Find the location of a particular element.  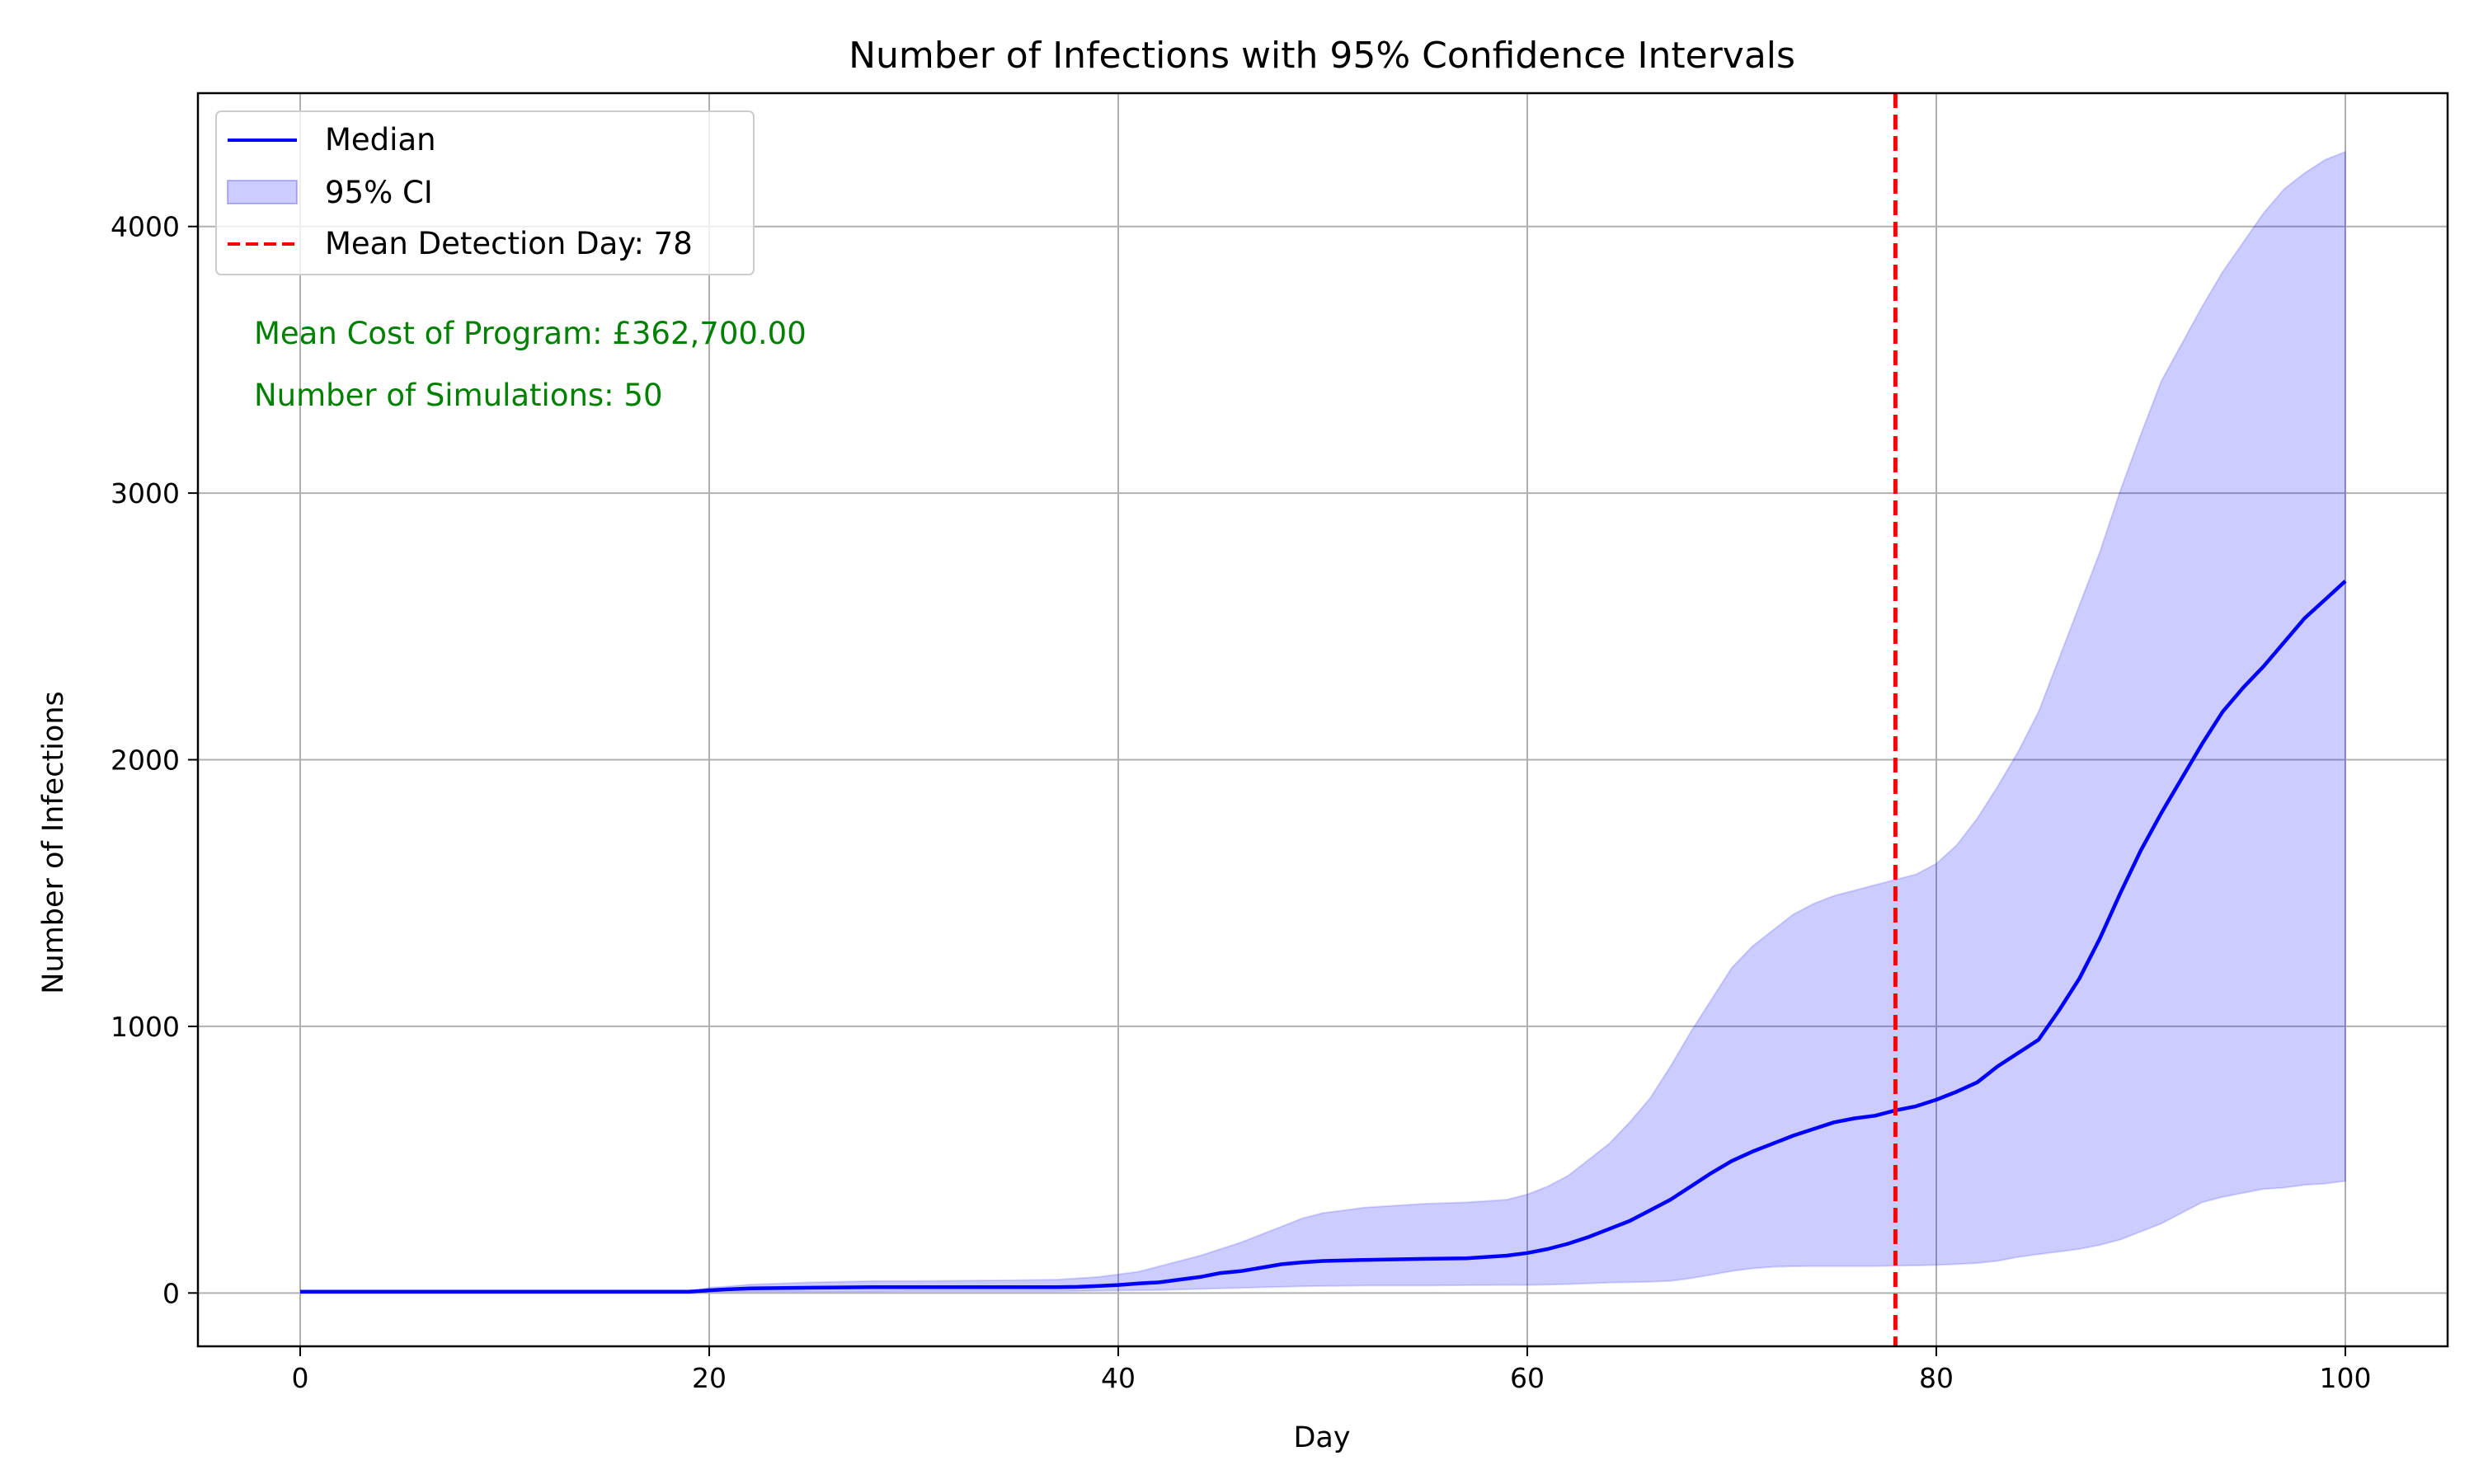

legend-label-detection: Mean Detection Day: 78 is located at coordinates (509, 244).